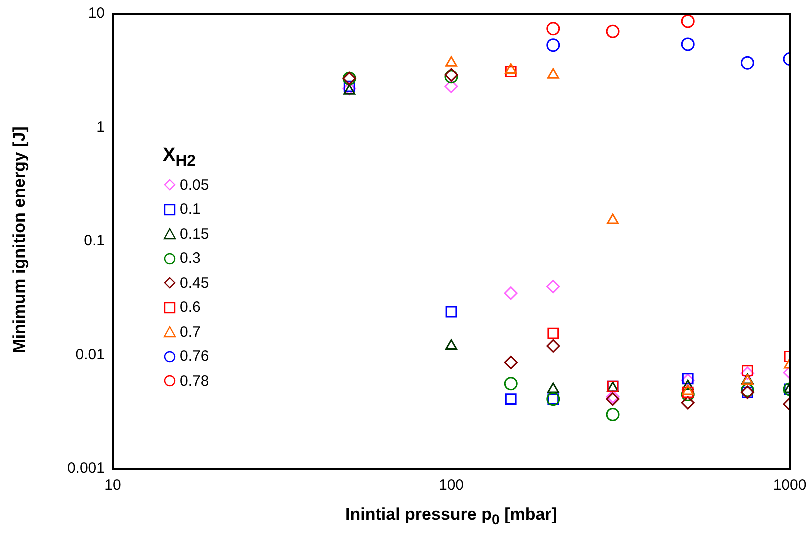 This screenshot has width=811, height=535. What do you see at coordinates (195, 234) in the screenshot?
I see `legend-label: 0.15` at bounding box center [195, 234].